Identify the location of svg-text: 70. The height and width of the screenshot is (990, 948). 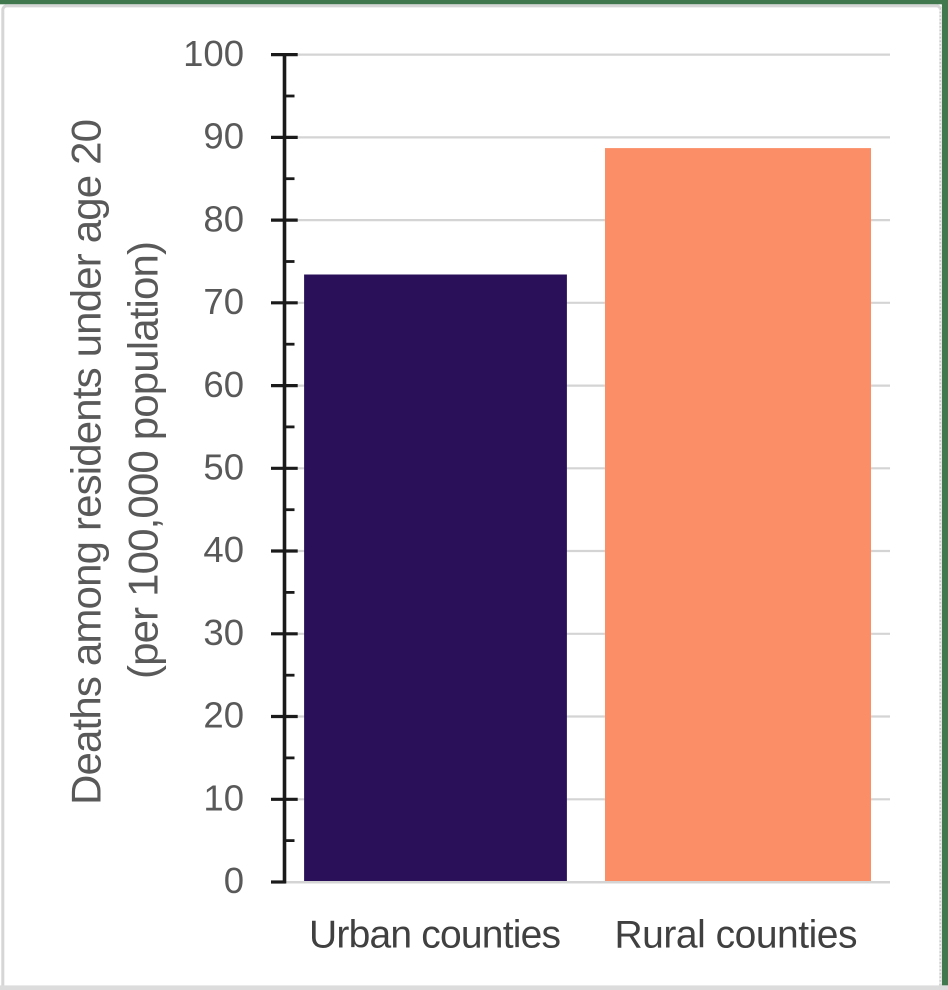
(223, 301).